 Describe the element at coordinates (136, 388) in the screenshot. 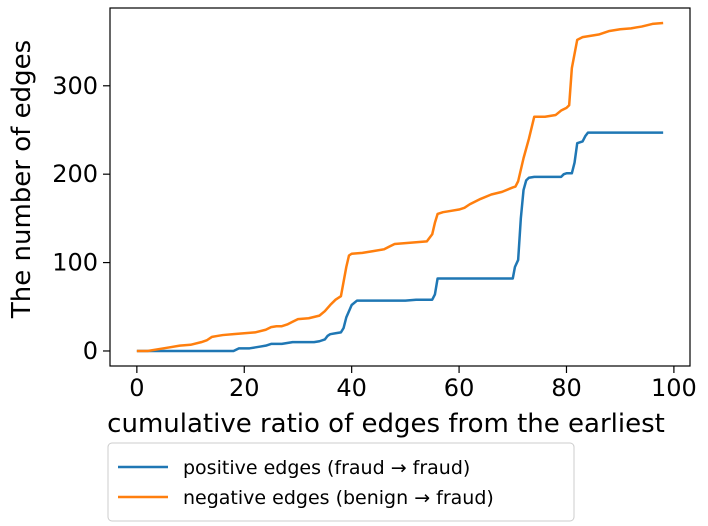

I see `x-tick-label: 0` at that location.